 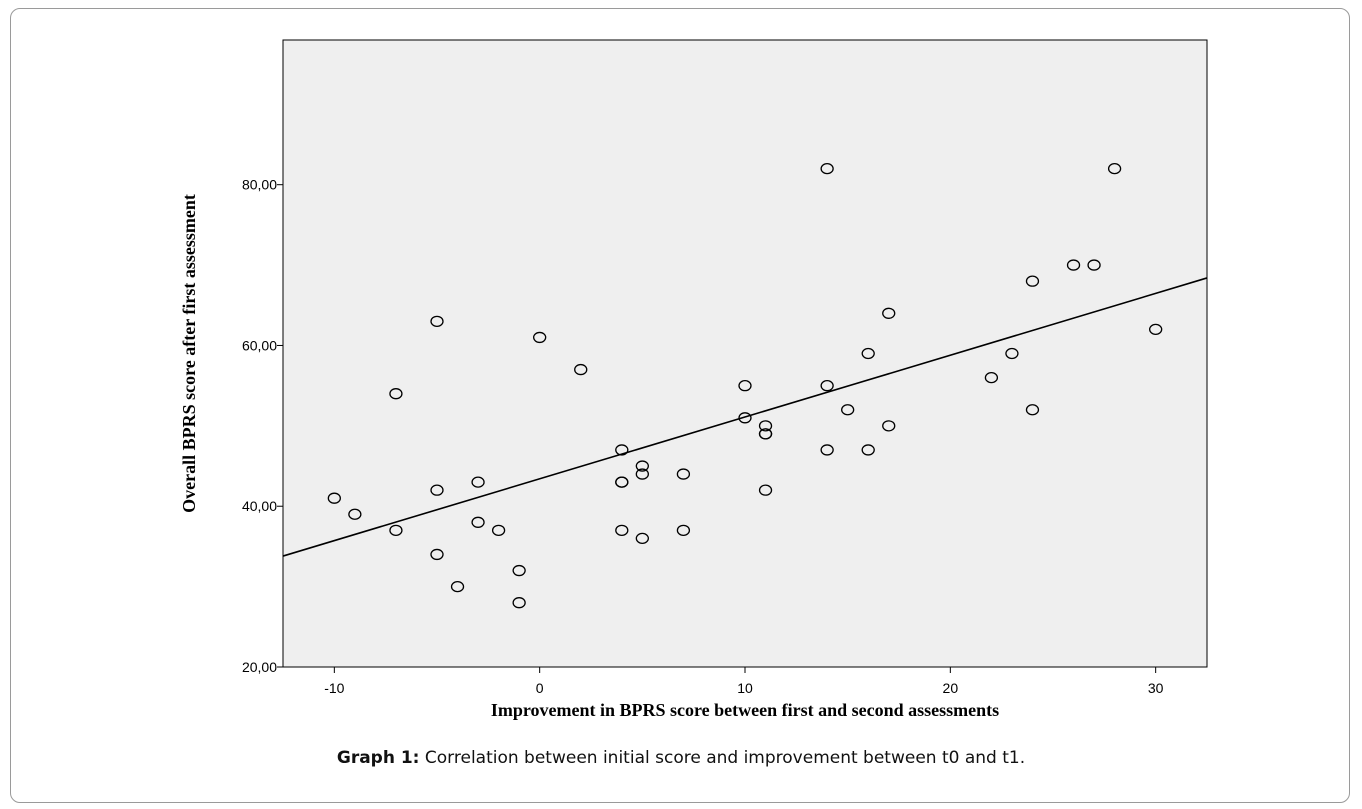 What do you see at coordinates (259, 185) in the screenshot?
I see `y-tick-label: 80,00` at bounding box center [259, 185].